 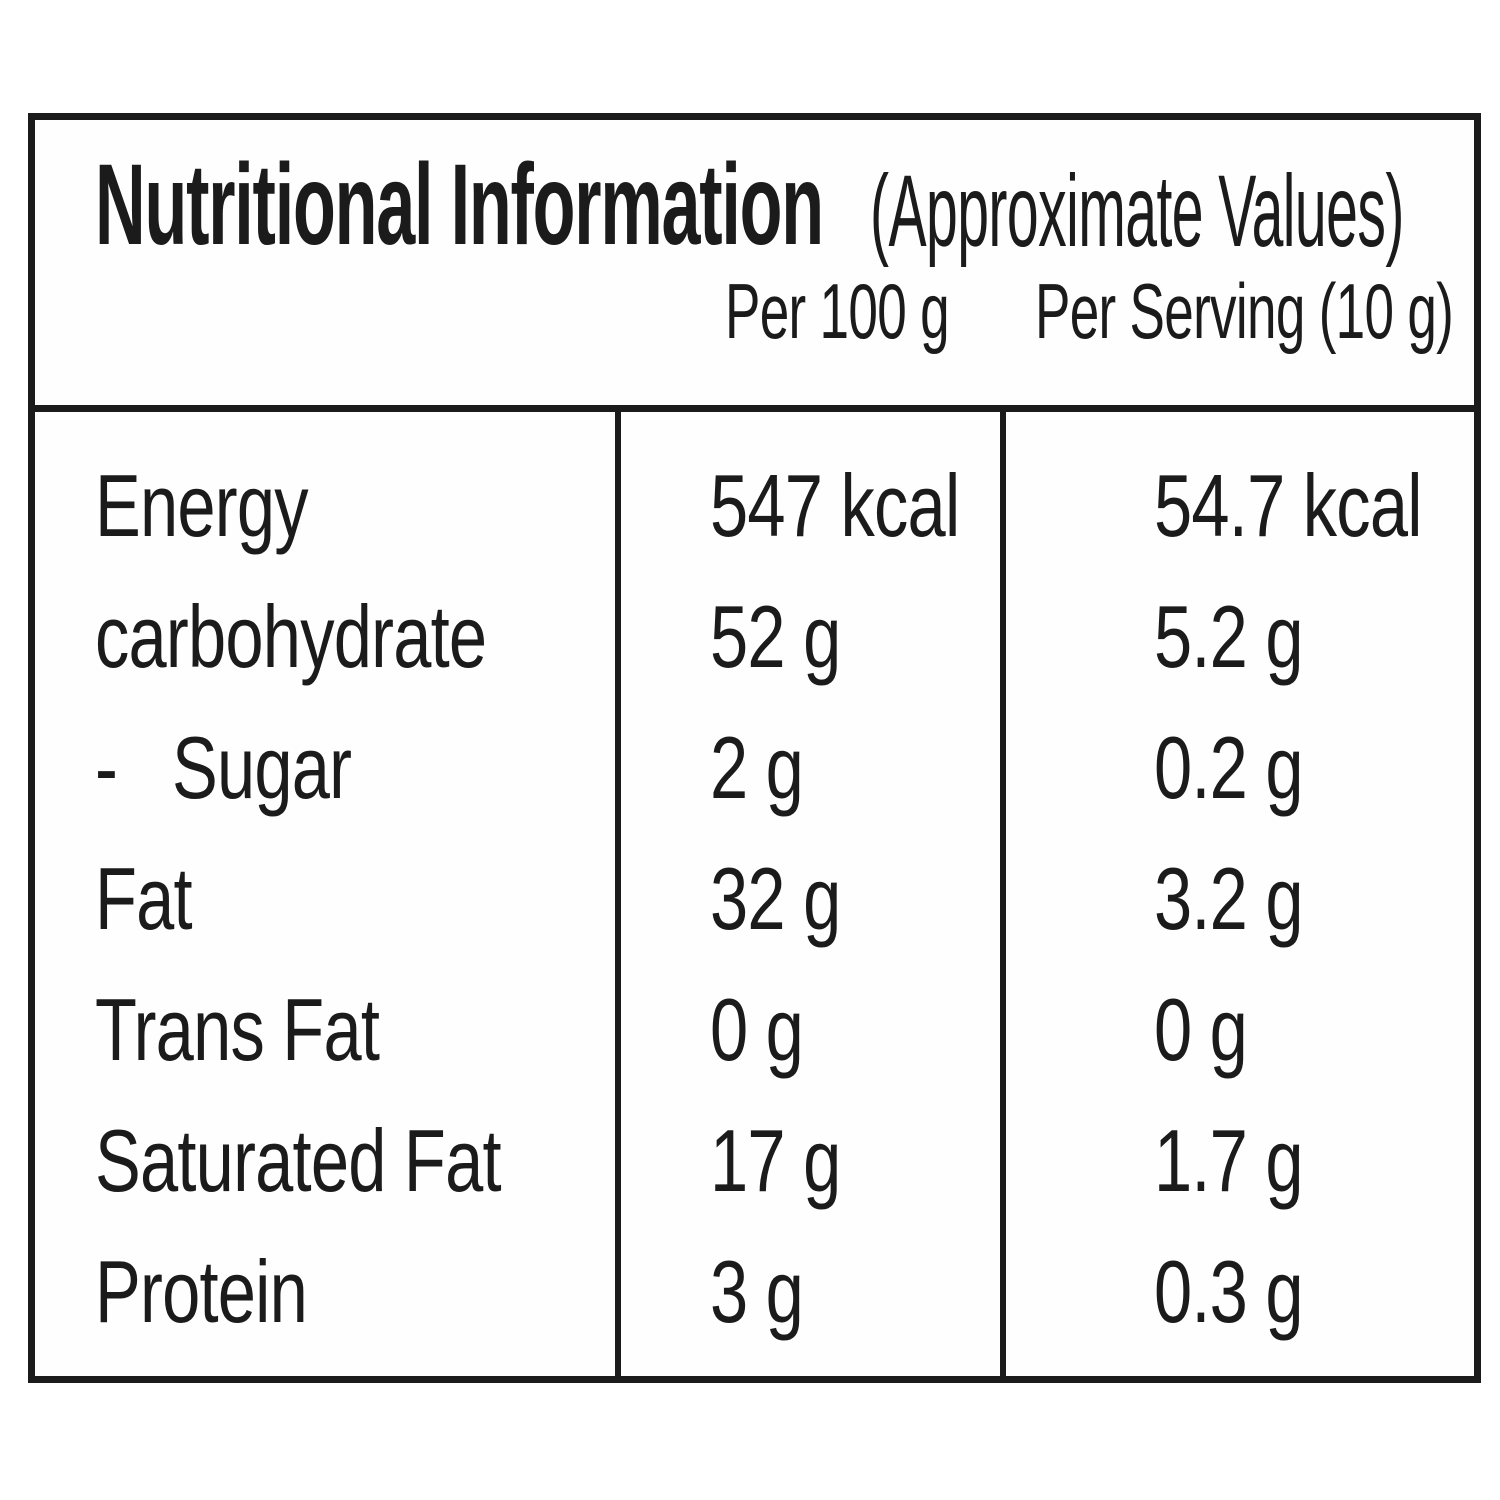 What do you see at coordinates (775, 636) in the screenshot?
I see `value-text: 52 g` at bounding box center [775, 636].